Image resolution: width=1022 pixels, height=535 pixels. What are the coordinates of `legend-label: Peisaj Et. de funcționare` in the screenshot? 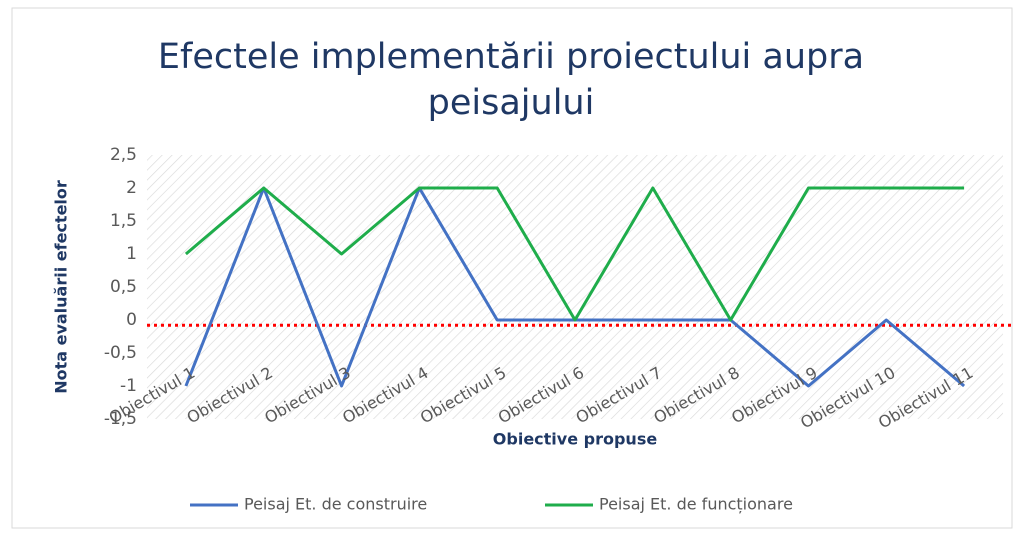 It's located at (696, 504).